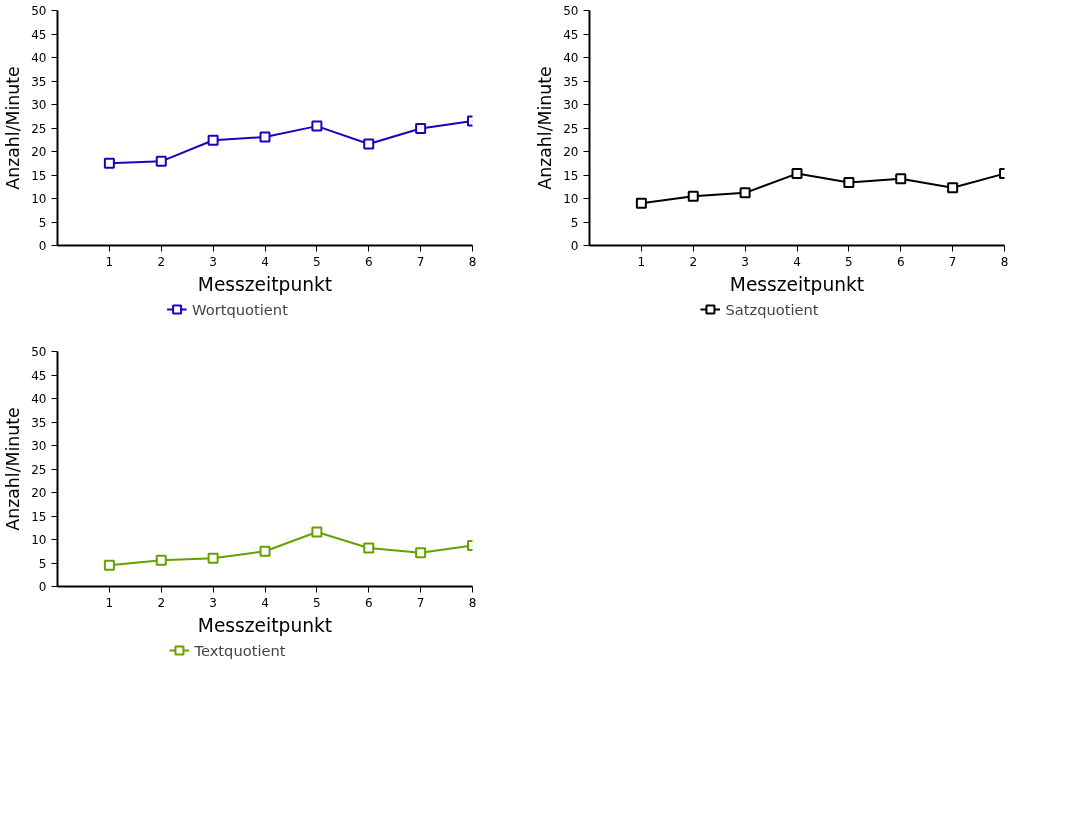  I want to click on legend-label: Textquotient, so click(240, 650).